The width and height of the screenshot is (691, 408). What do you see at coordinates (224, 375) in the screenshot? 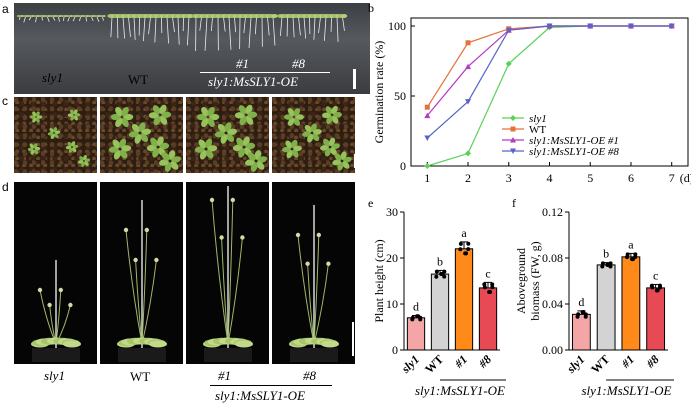
I see `label-d-oe1: #1` at bounding box center [224, 375].